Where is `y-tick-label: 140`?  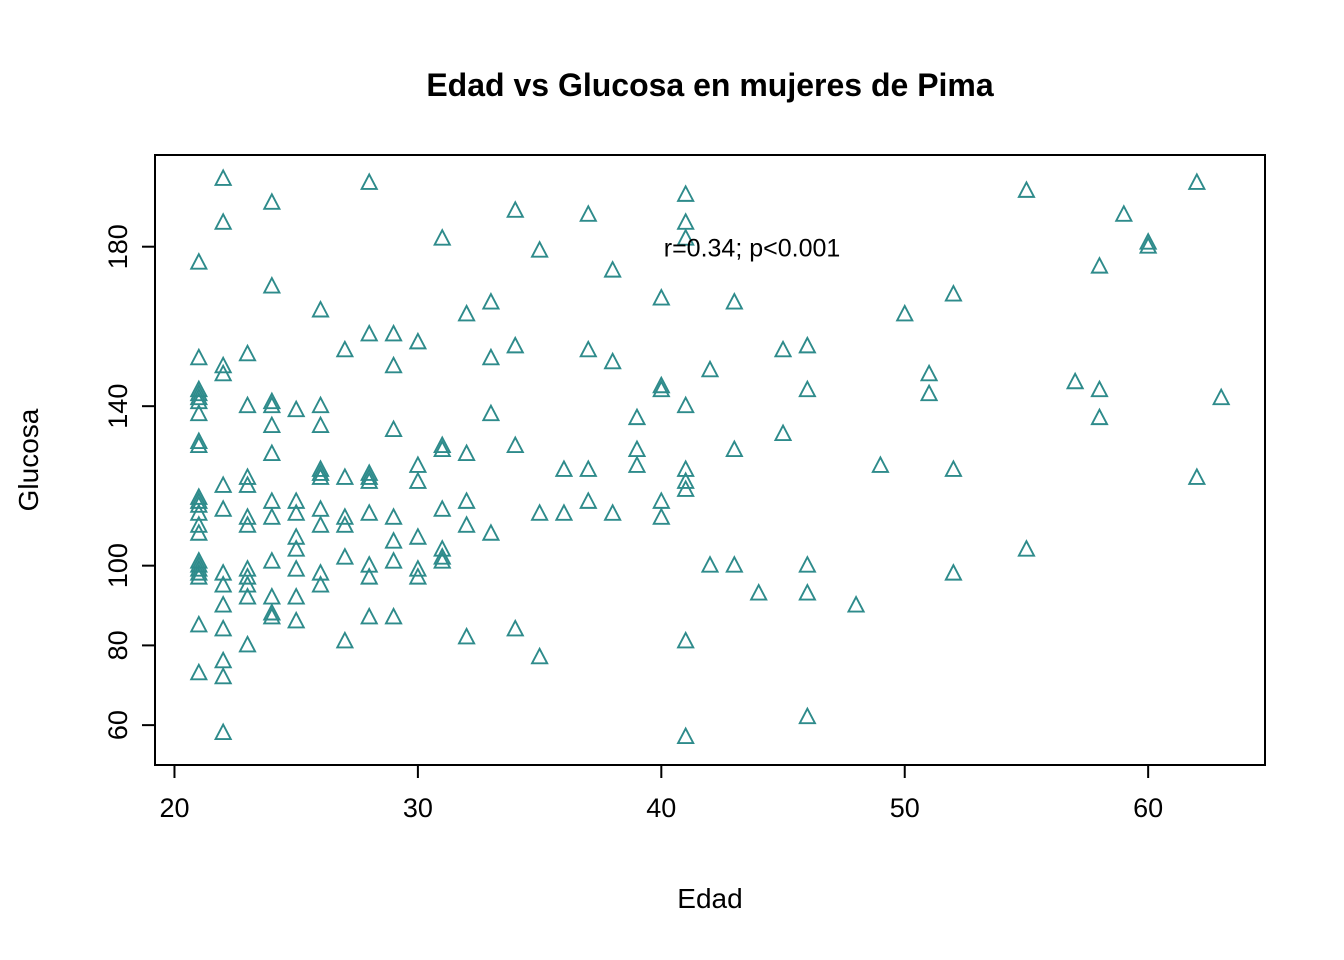
y-tick-label: 140 is located at coordinates (118, 406).